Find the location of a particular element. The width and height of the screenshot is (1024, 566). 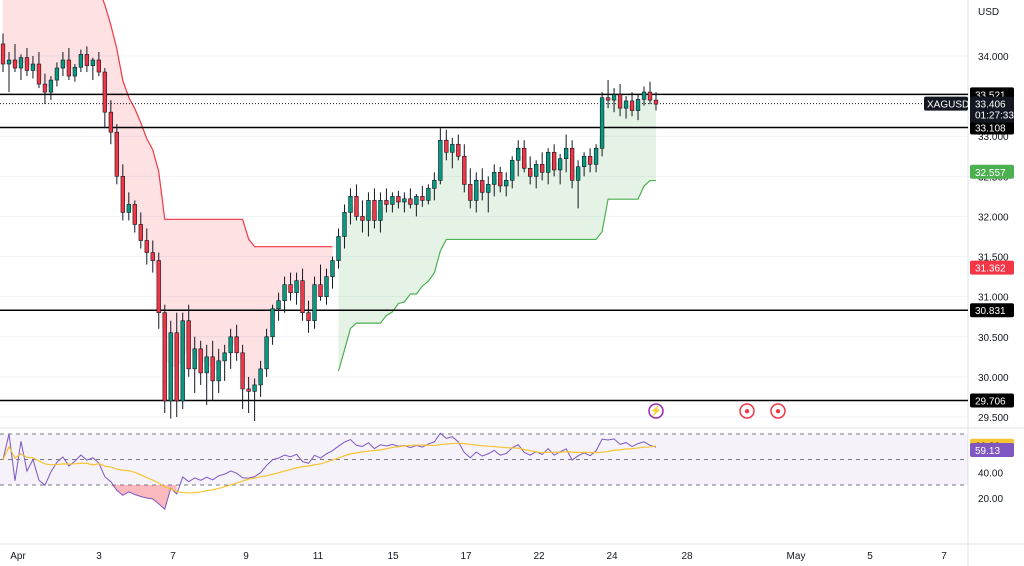

rsi-tick-label: 40.00 is located at coordinates (990, 473).